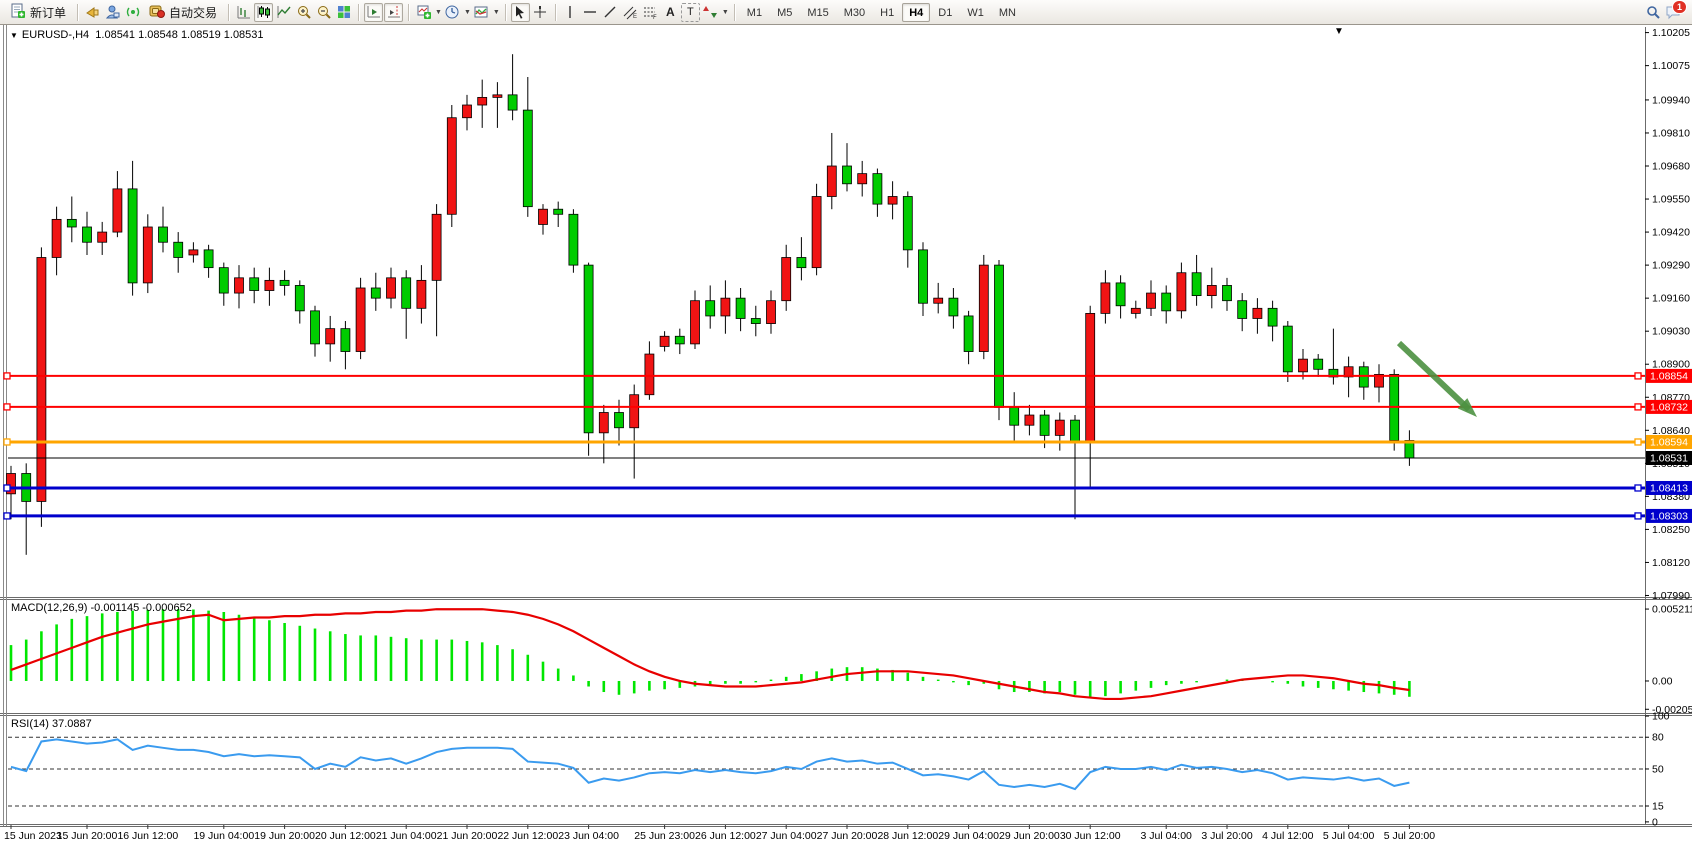 The image size is (1692, 848). What do you see at coordinates (1671, 563) in the screenshot?
I see `svg-text: 1.08120` at bounding box center [1671, 563].